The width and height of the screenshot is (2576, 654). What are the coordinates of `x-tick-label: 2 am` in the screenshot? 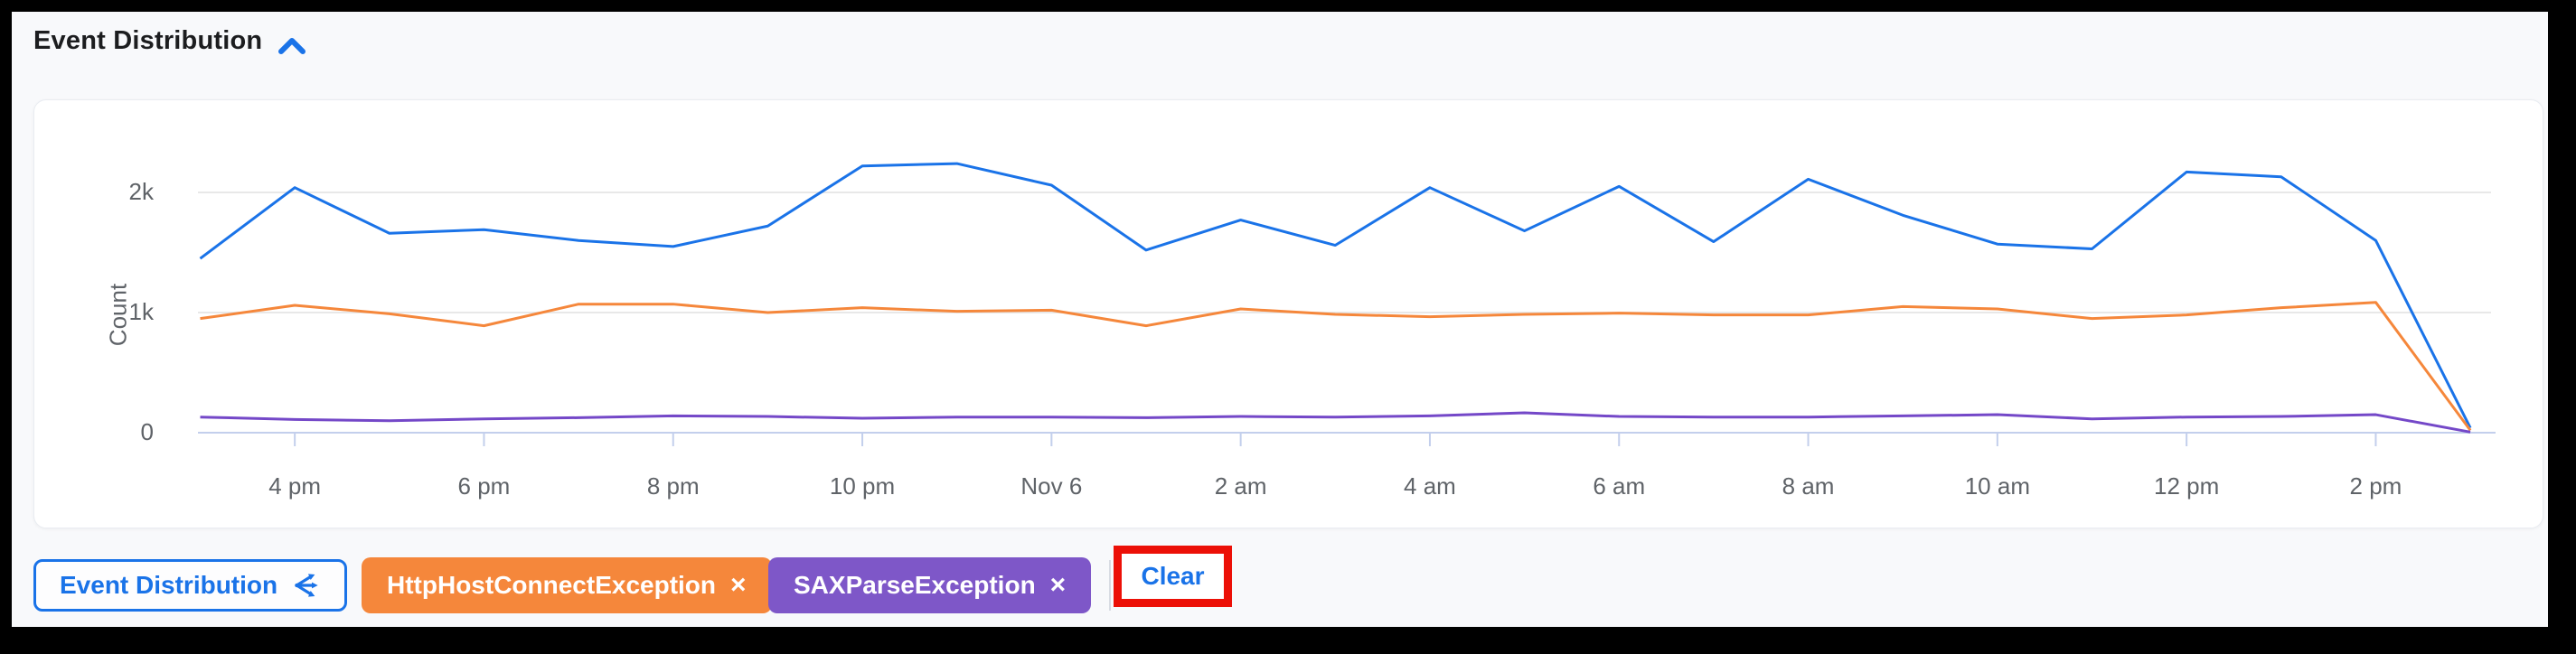 It's located at (1241, 486).